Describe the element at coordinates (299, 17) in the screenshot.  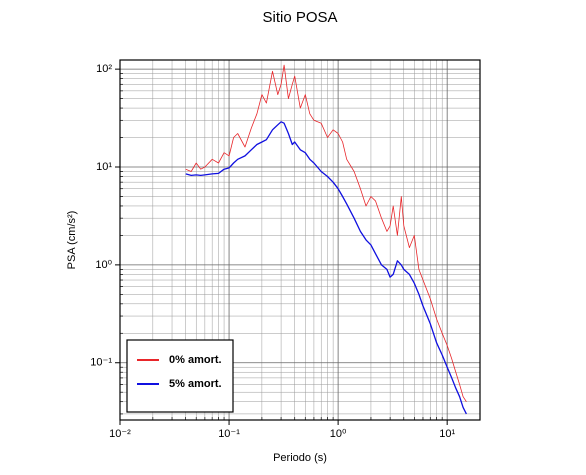
I see `chart-title: Sitio POSA` at that location.